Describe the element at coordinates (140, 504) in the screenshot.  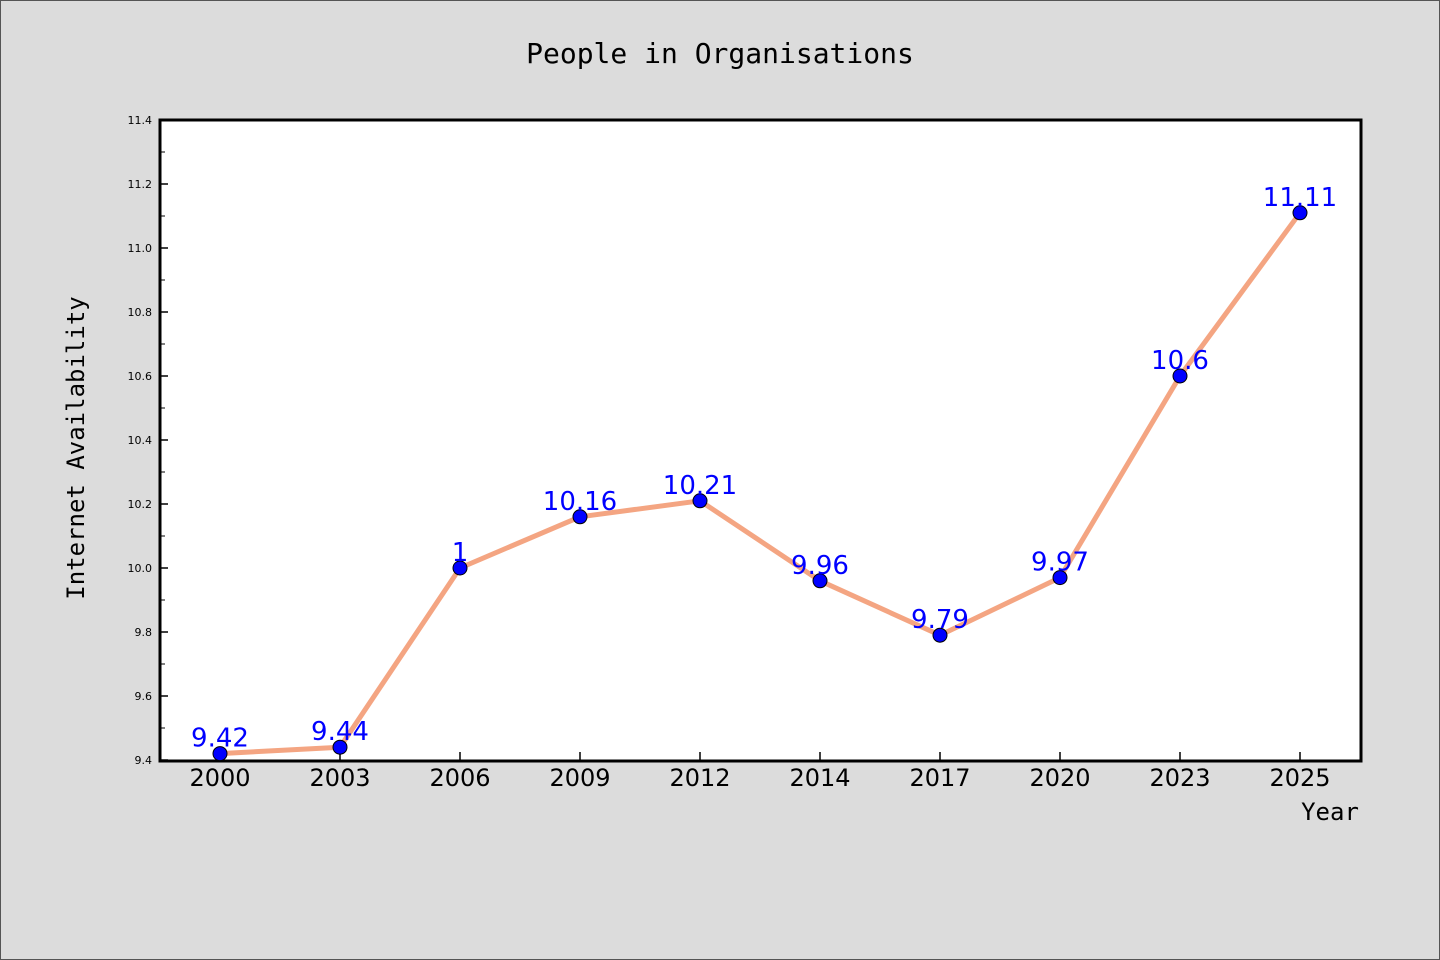
I see `y-tick-label: 10.2` at that location.